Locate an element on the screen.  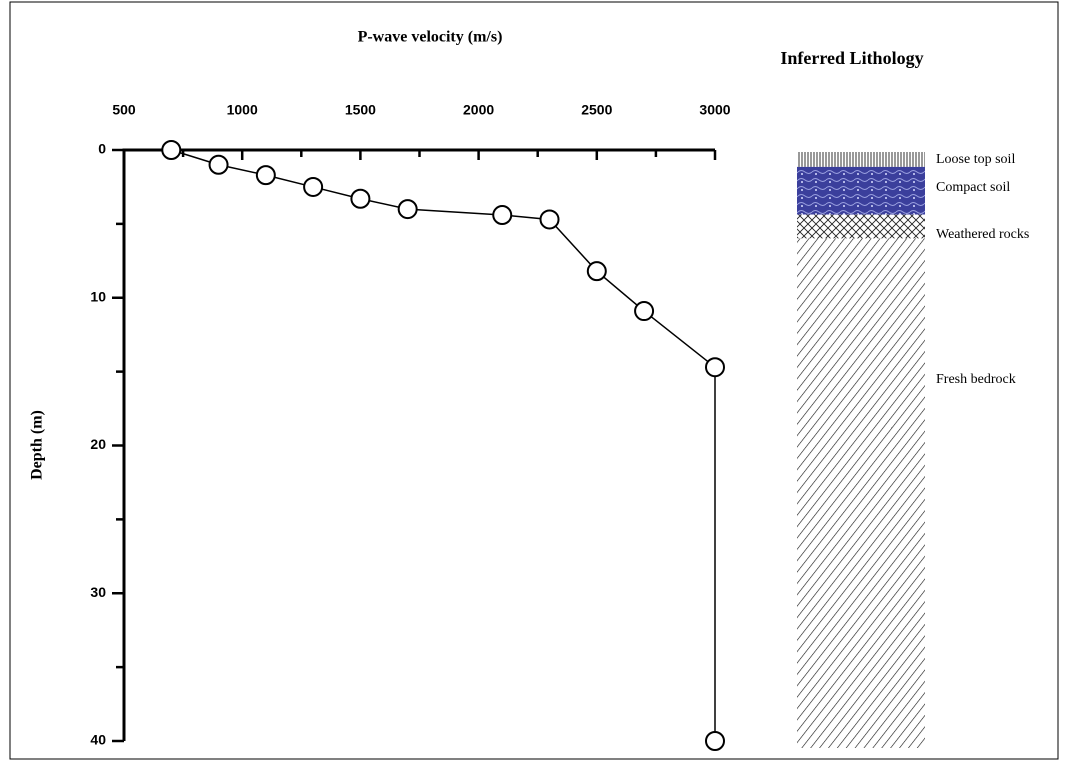
x-tick-label: 2000 is located at coordinates (478, 110).